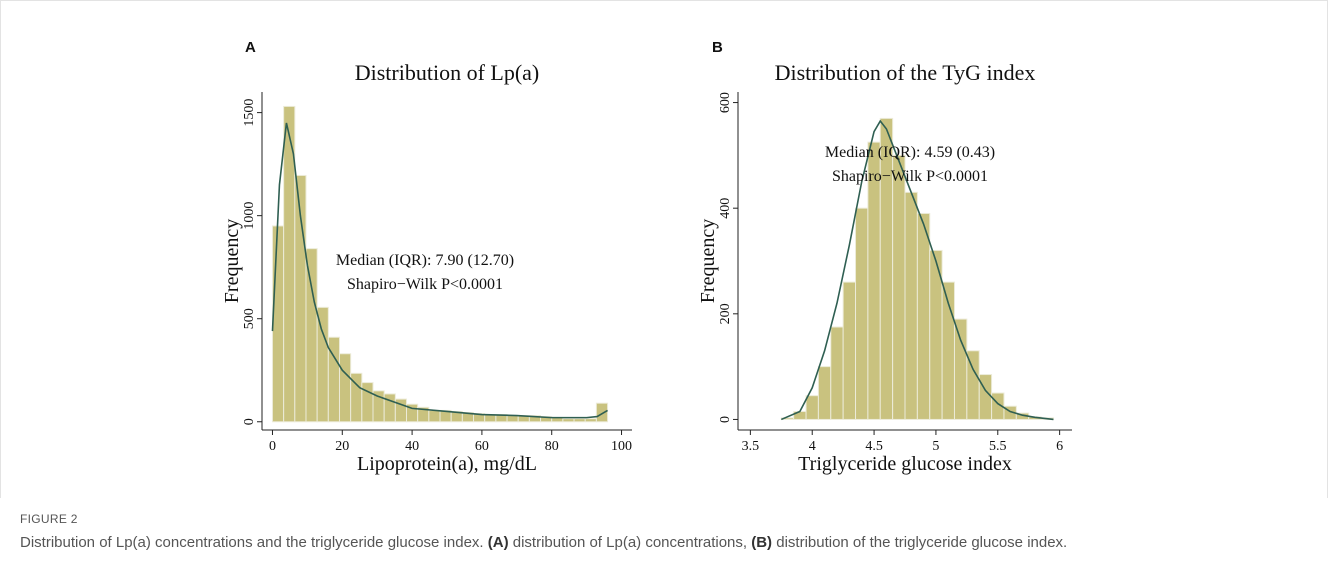  What do you see at coordinates (725, 313) in the screenshot?
I see `y-tick-label: 200` at bounding box center [725, 313].